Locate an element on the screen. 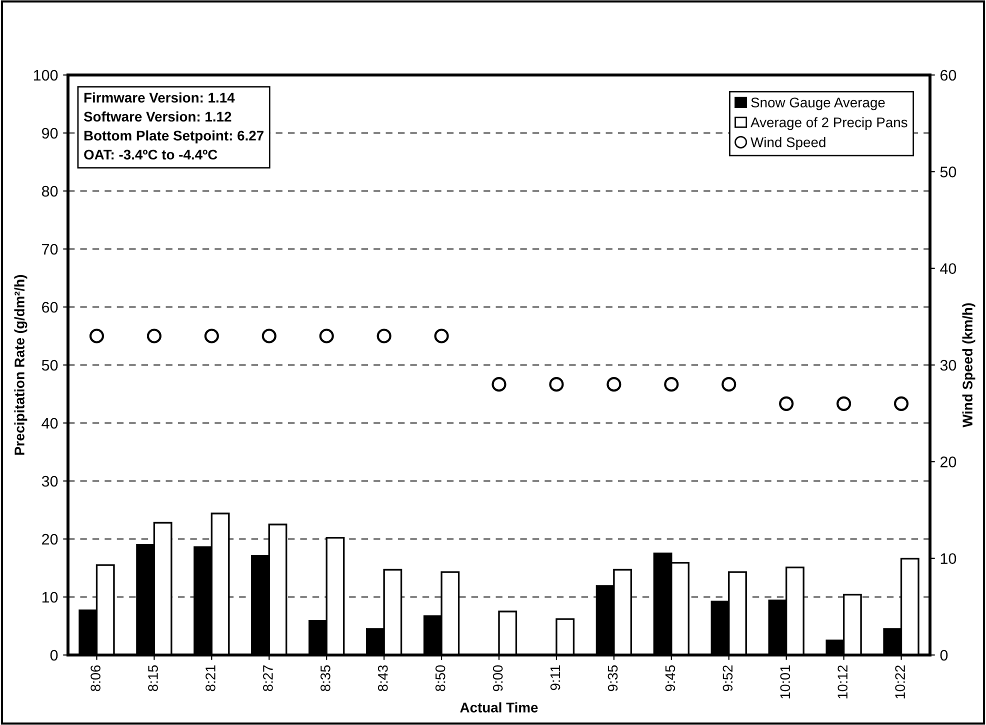  y-tick-label: 70 is located at coordinates (50, 249).